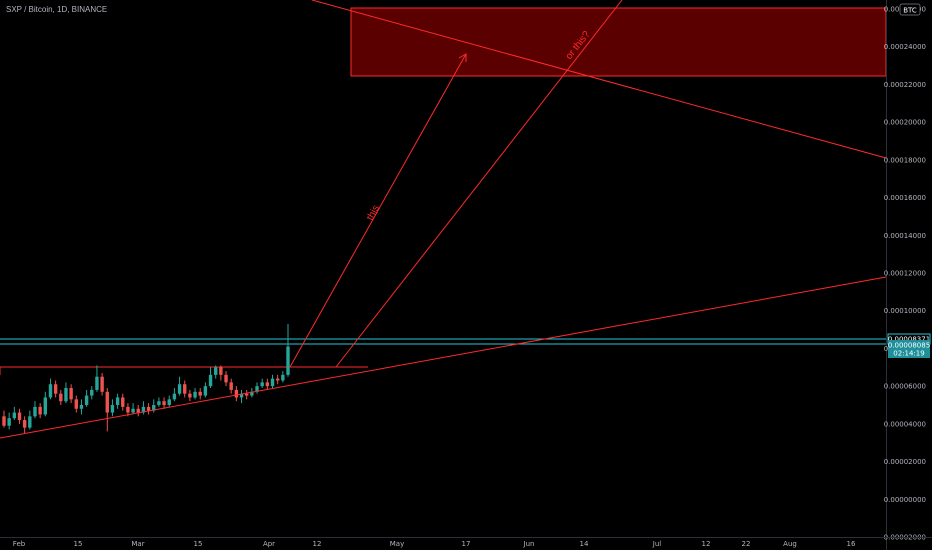 This screenshot has height=550, width=932. What do you see at coordinates (137, 544) in the screenshot?
I see `time-tick-label: Mar` at bounding box center [137, 544].